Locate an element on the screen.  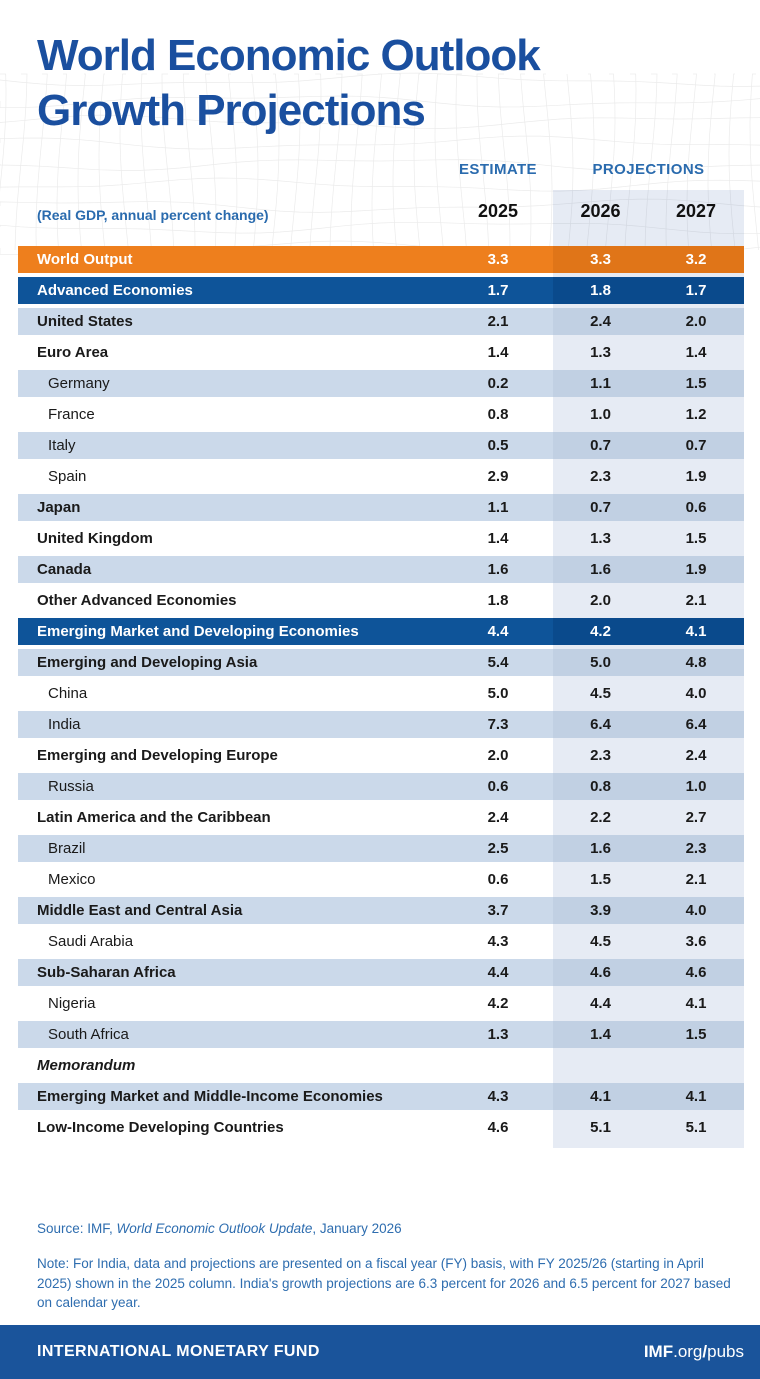
table-row: Nigeria 4.2 4.4 4.1 is located at coordinates (381, 1003).